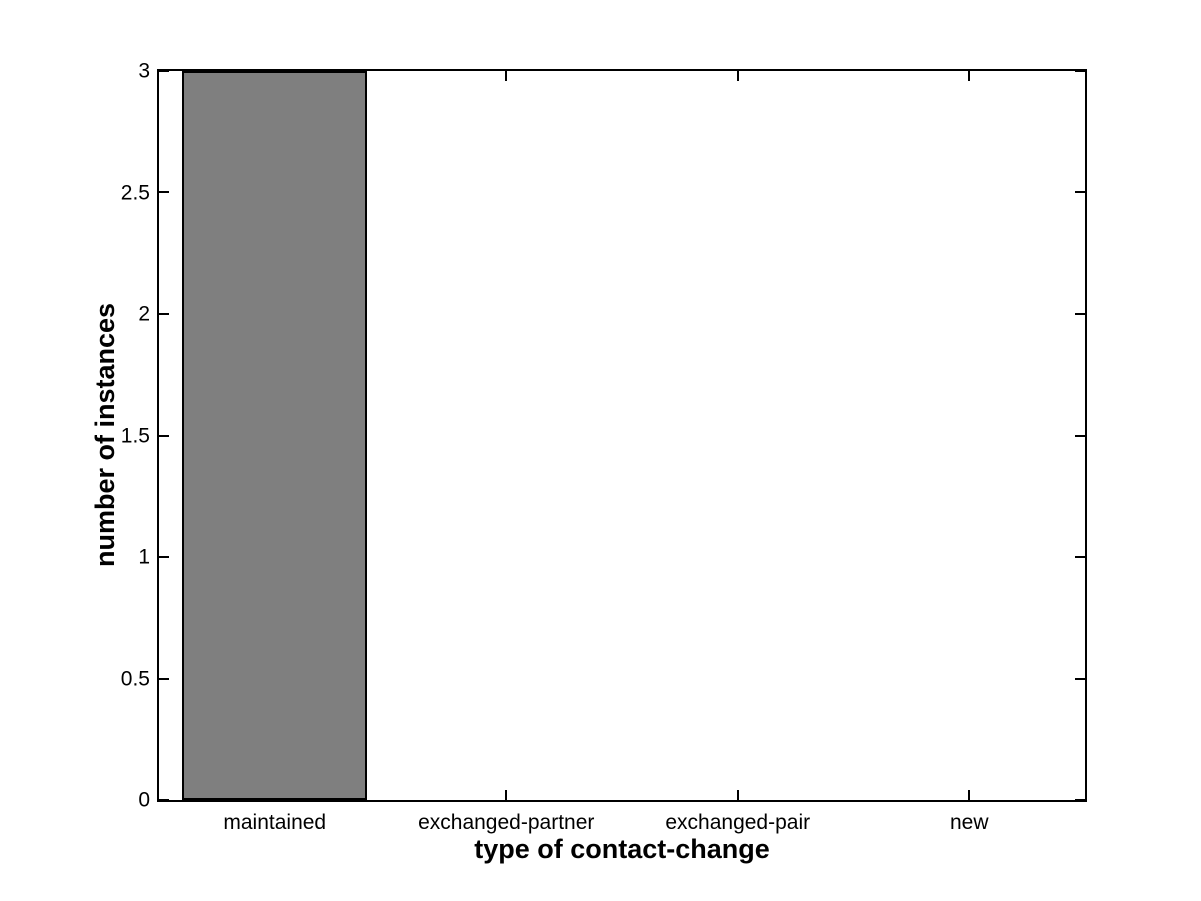 The width and height of the screenshot is (1201, 901). What do you see at coordinates (275, 822) in the screenshot?
I see `x-tick-label-maintained: maintained` at bounding box center [275, 822].